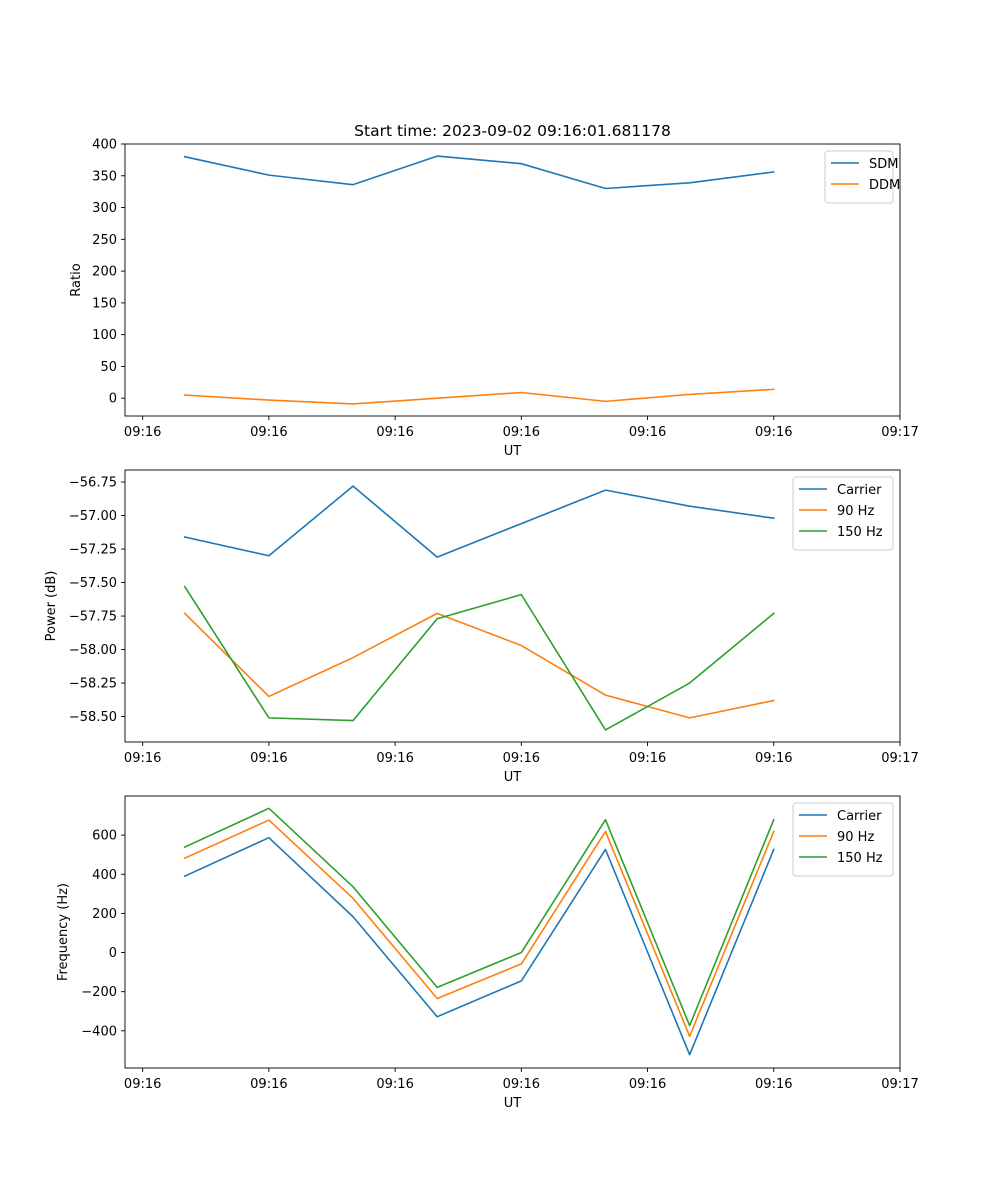 This screenshot has height=1200, width=1000. I want to click on y-tick-label: 50, so click(108, 367).